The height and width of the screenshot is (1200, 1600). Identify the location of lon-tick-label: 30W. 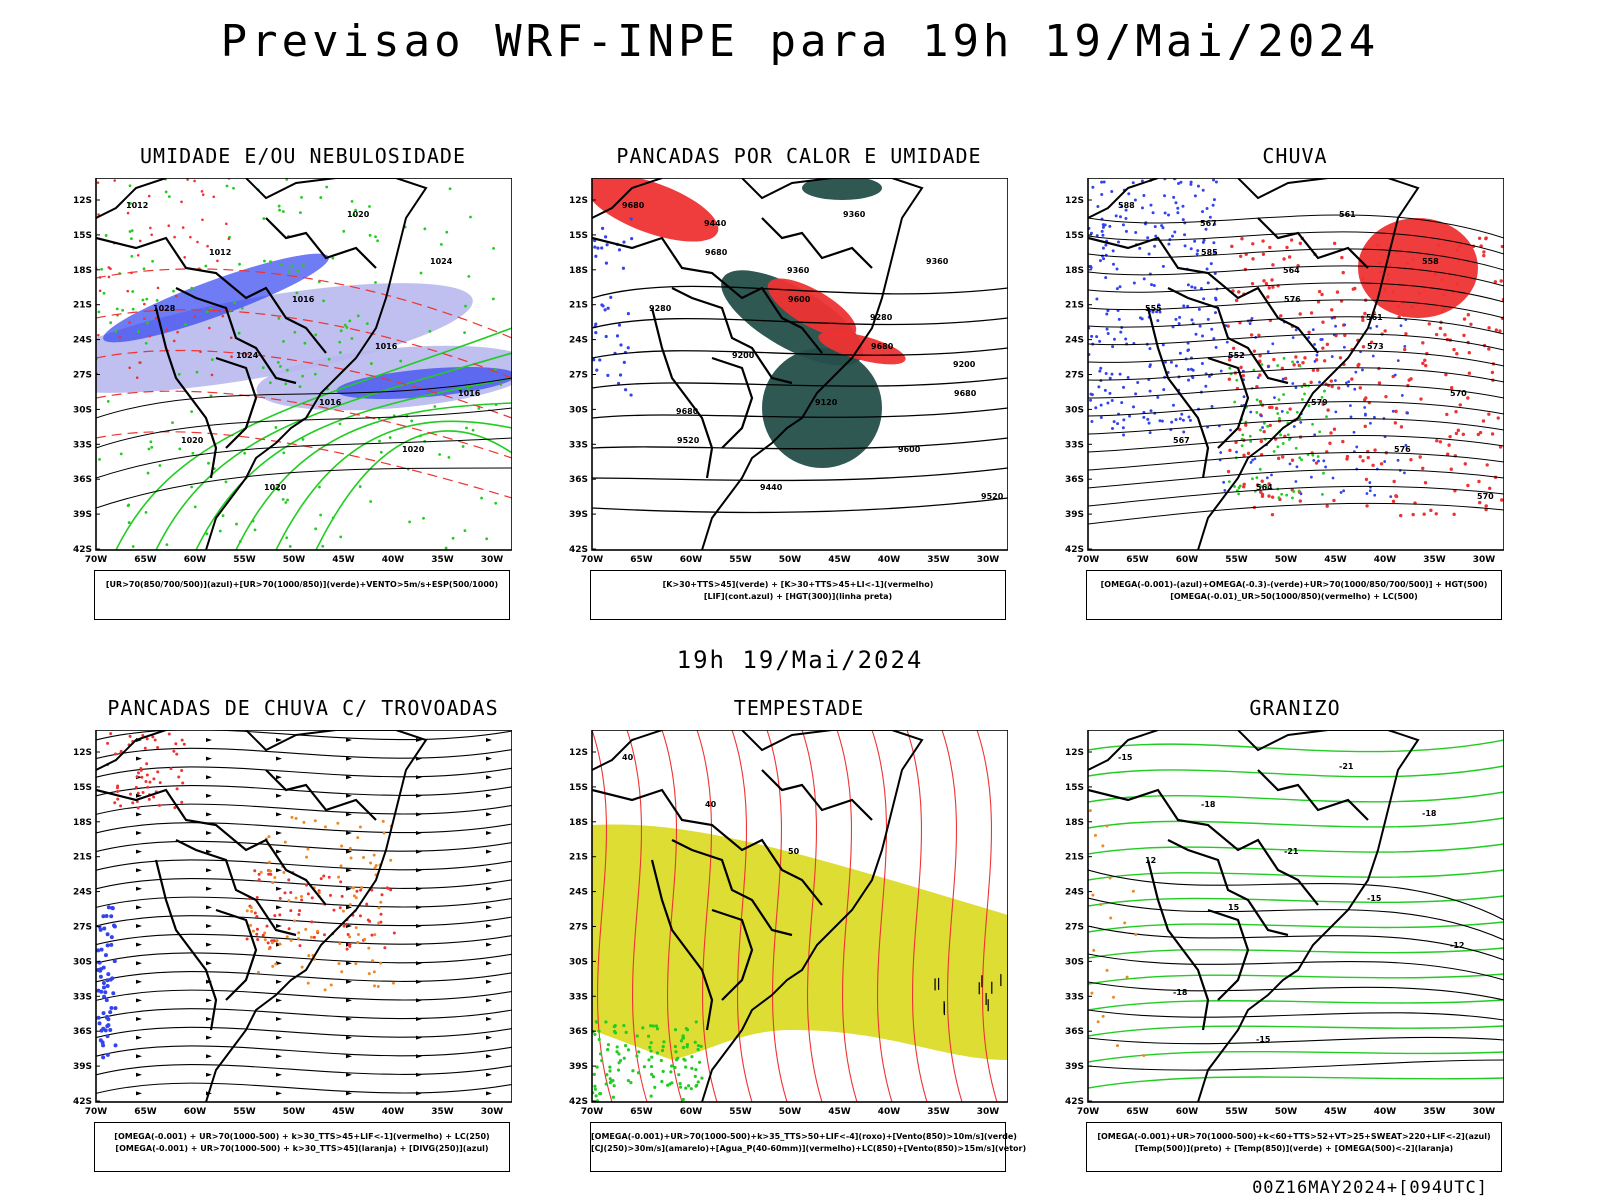
(988, 560).